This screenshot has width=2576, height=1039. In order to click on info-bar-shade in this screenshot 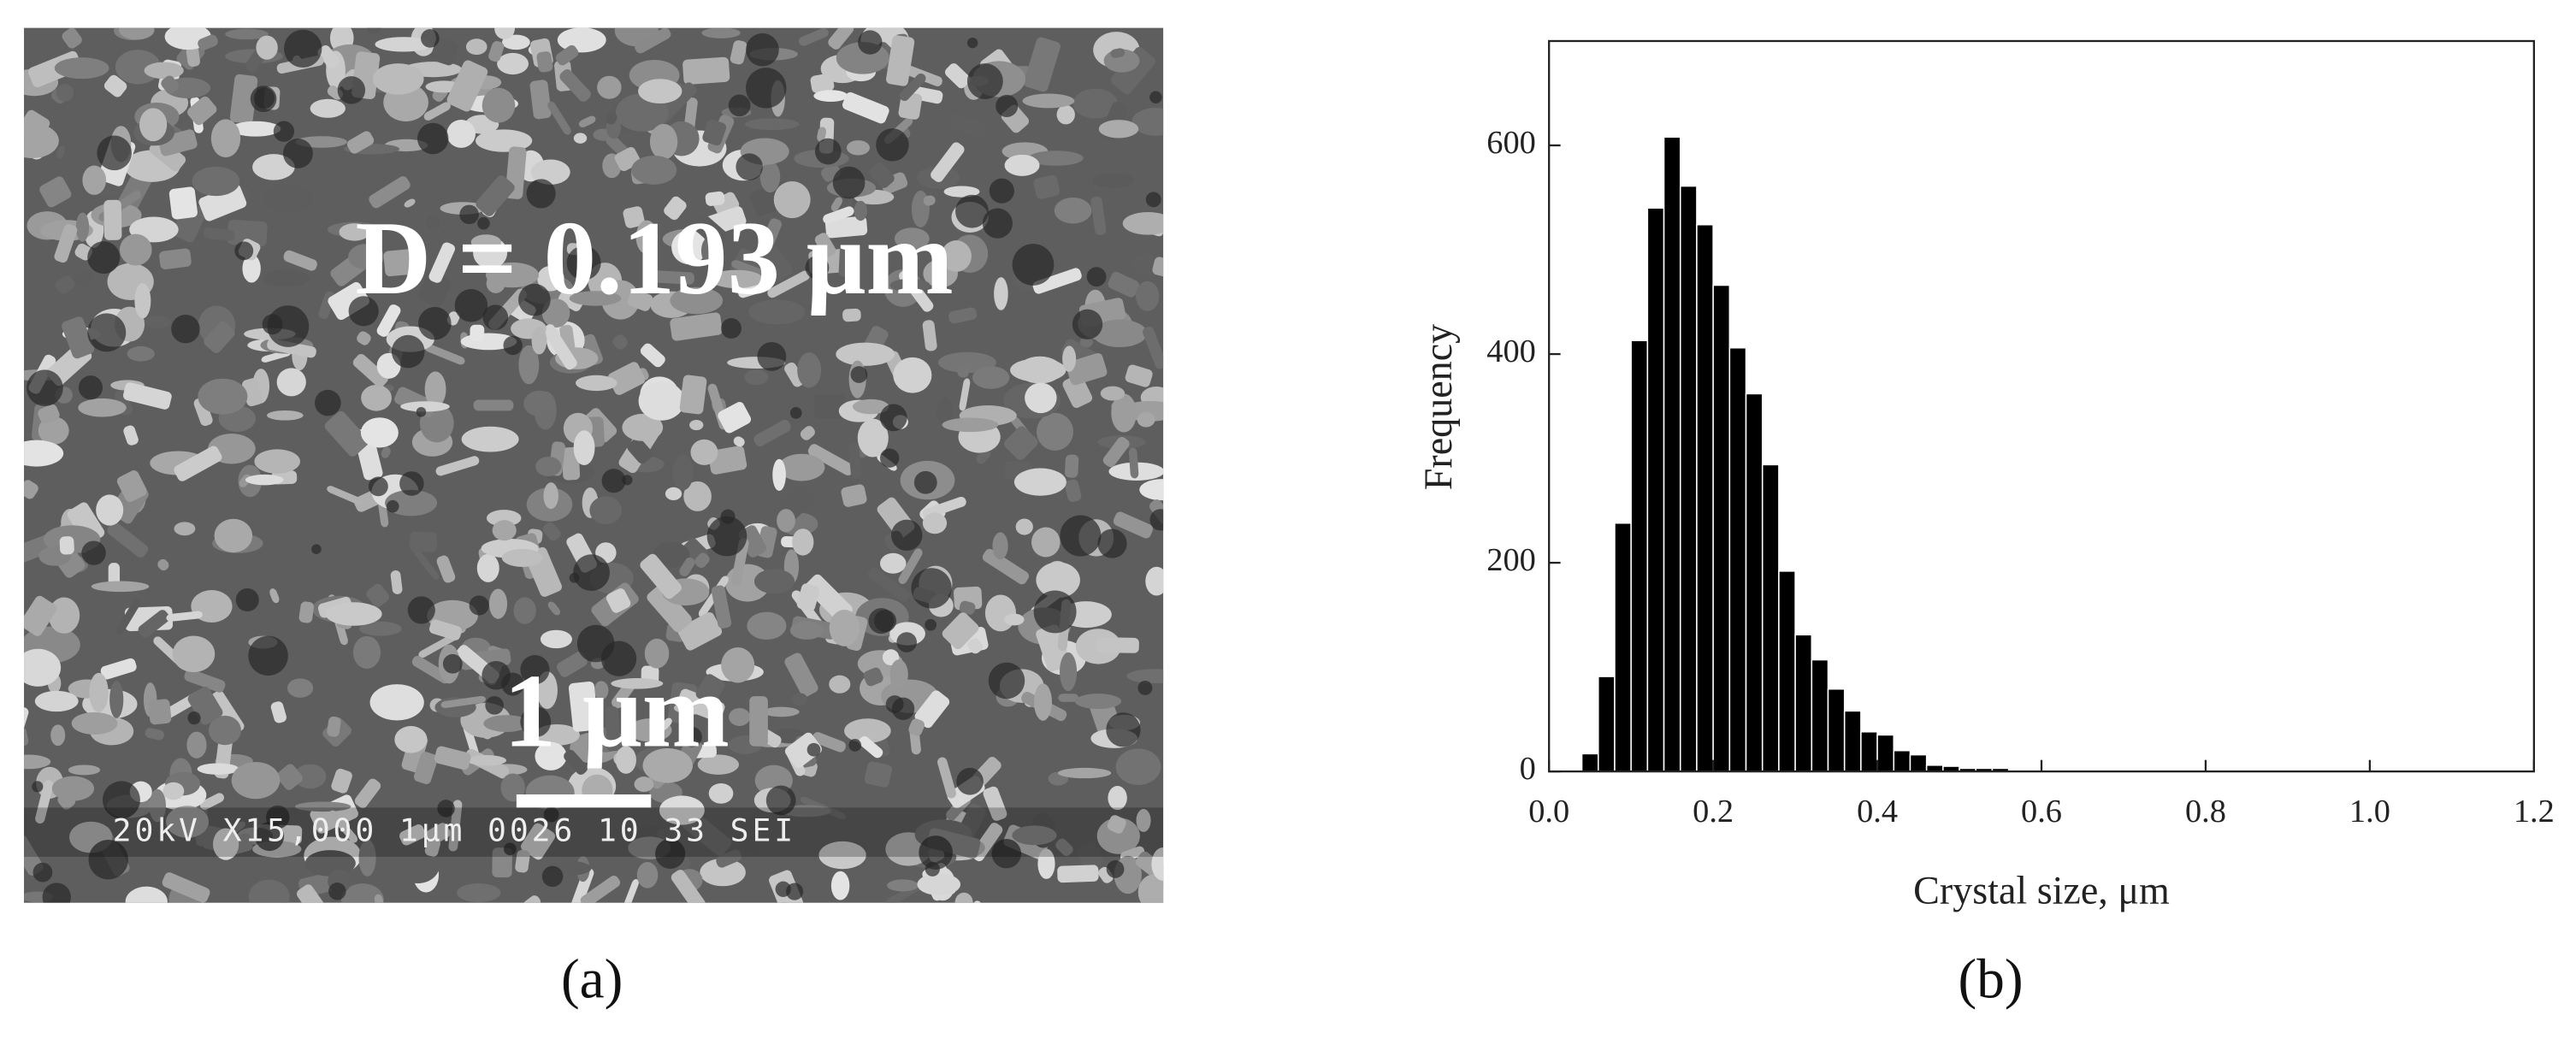, I will do `click(594, 832)`.